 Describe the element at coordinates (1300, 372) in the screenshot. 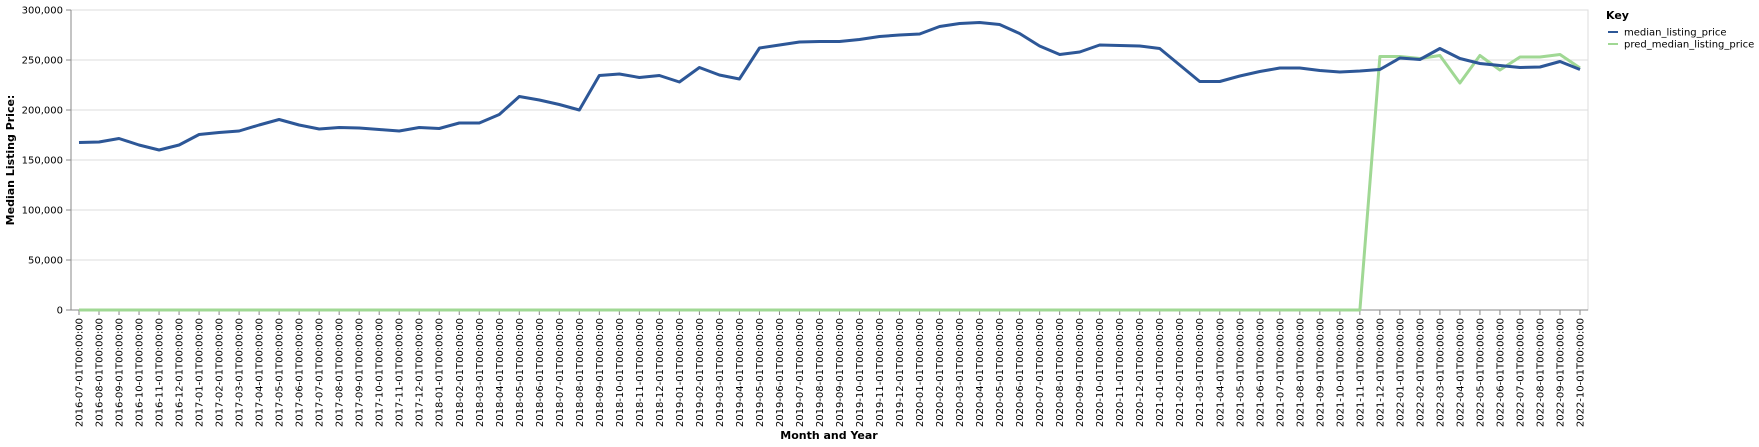

I see `x-tick-label: 2021-08-01T00:00:00` at that location.